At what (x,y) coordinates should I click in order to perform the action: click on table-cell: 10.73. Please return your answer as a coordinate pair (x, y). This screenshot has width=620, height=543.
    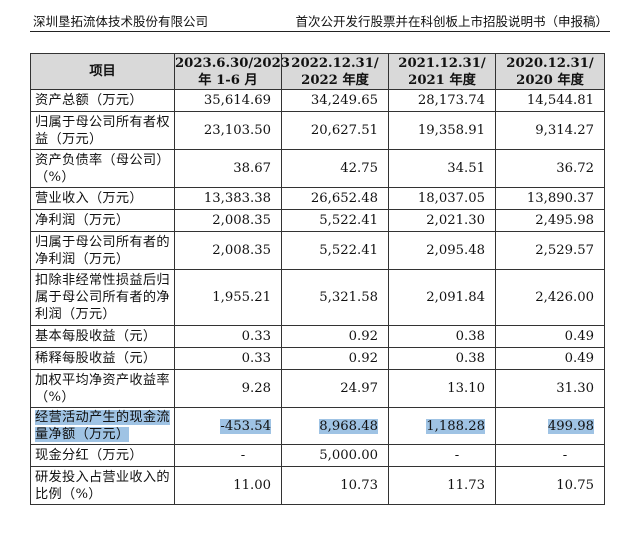
    Looking at the image, I should click on (335, 485).